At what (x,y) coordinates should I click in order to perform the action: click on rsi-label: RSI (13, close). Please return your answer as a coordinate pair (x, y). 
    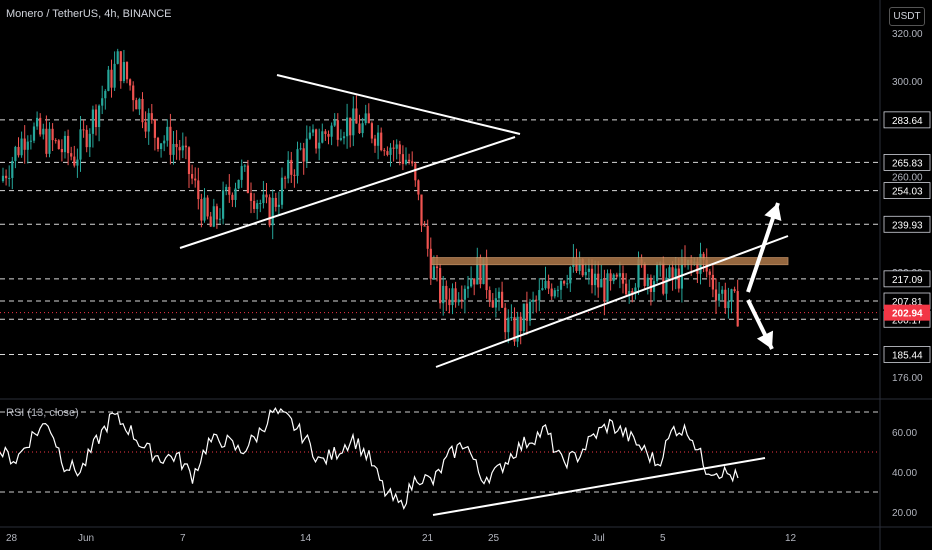
    Looking at the image, I should click on (42, 413).